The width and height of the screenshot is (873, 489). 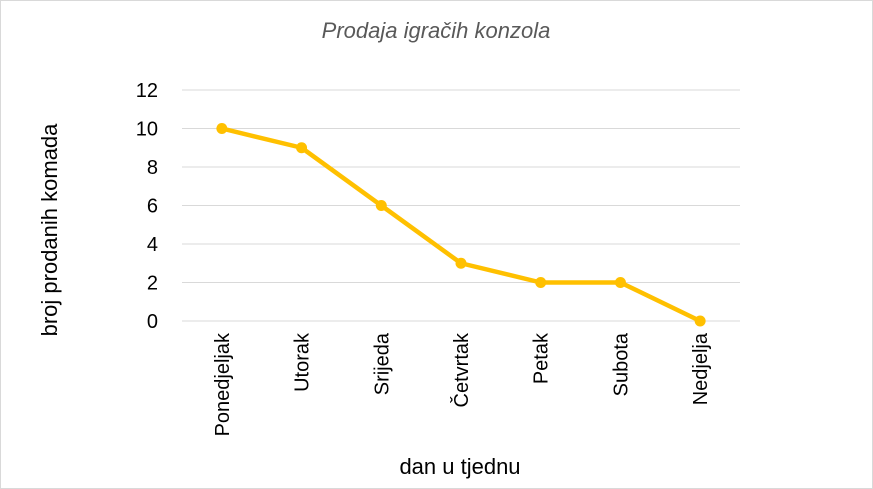 I want to click on x-tick-label: Četvrtak, so click(x=461, y=369).